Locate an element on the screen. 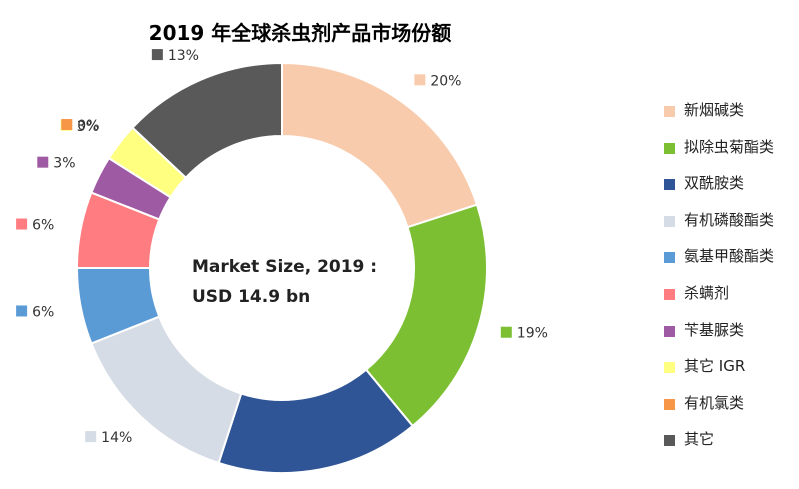 This screenshot has width=799, height=489. slice-10-label-text: 13% is located at coordinates (183, 56).